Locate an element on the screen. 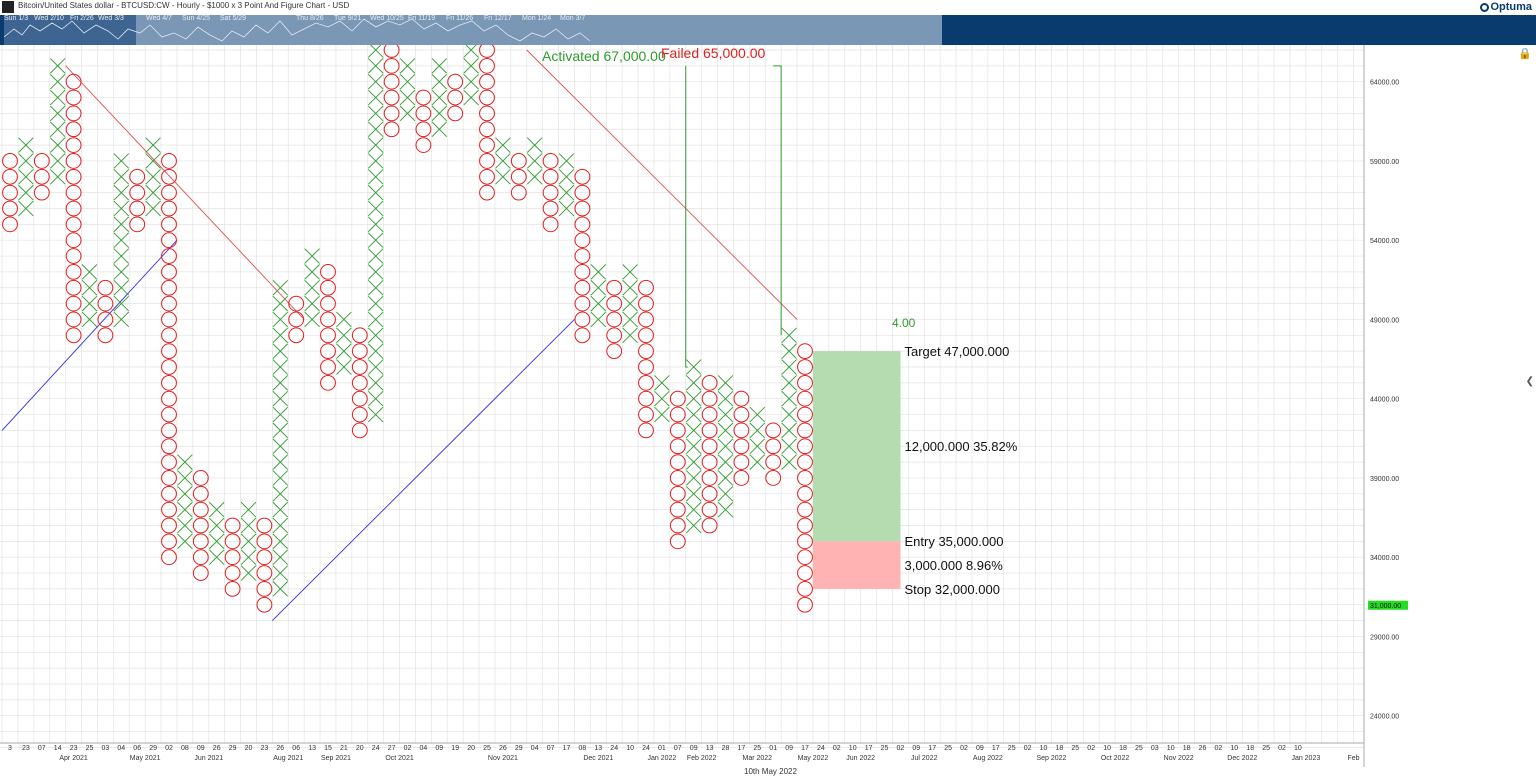 The width and height of the screenshot is (1536, 783). navigator-window is located at coordinates (539, 30).